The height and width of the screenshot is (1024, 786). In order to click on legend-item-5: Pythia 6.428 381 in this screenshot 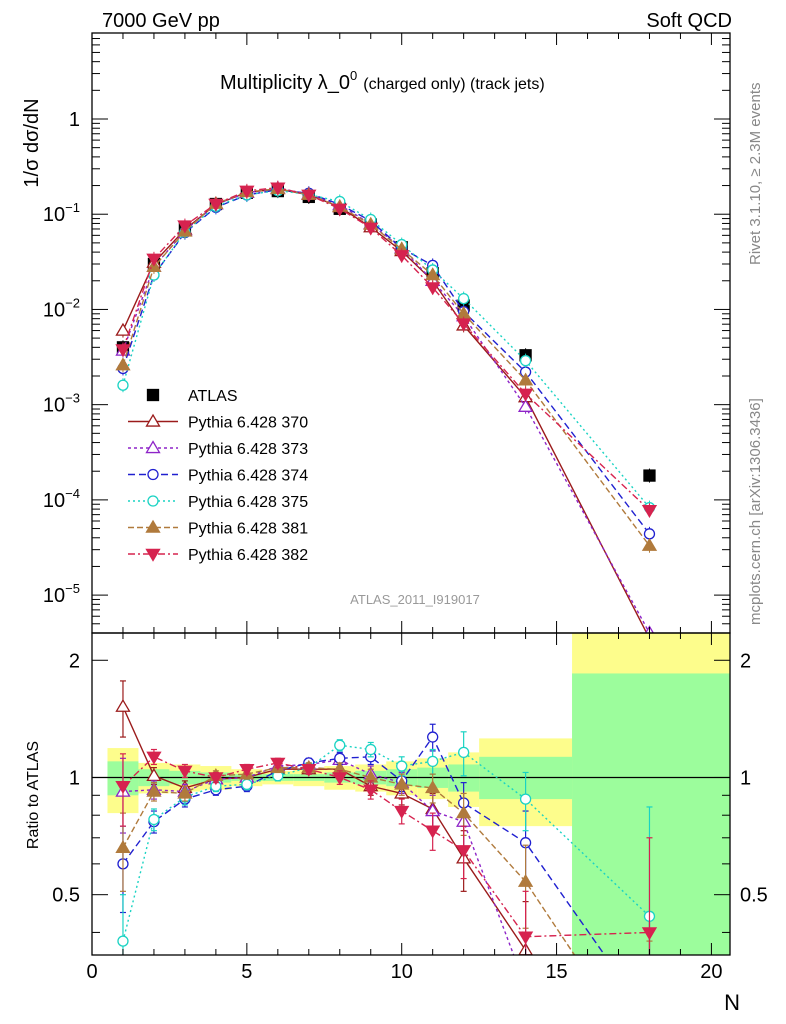, I will do `click(218, 528)`.